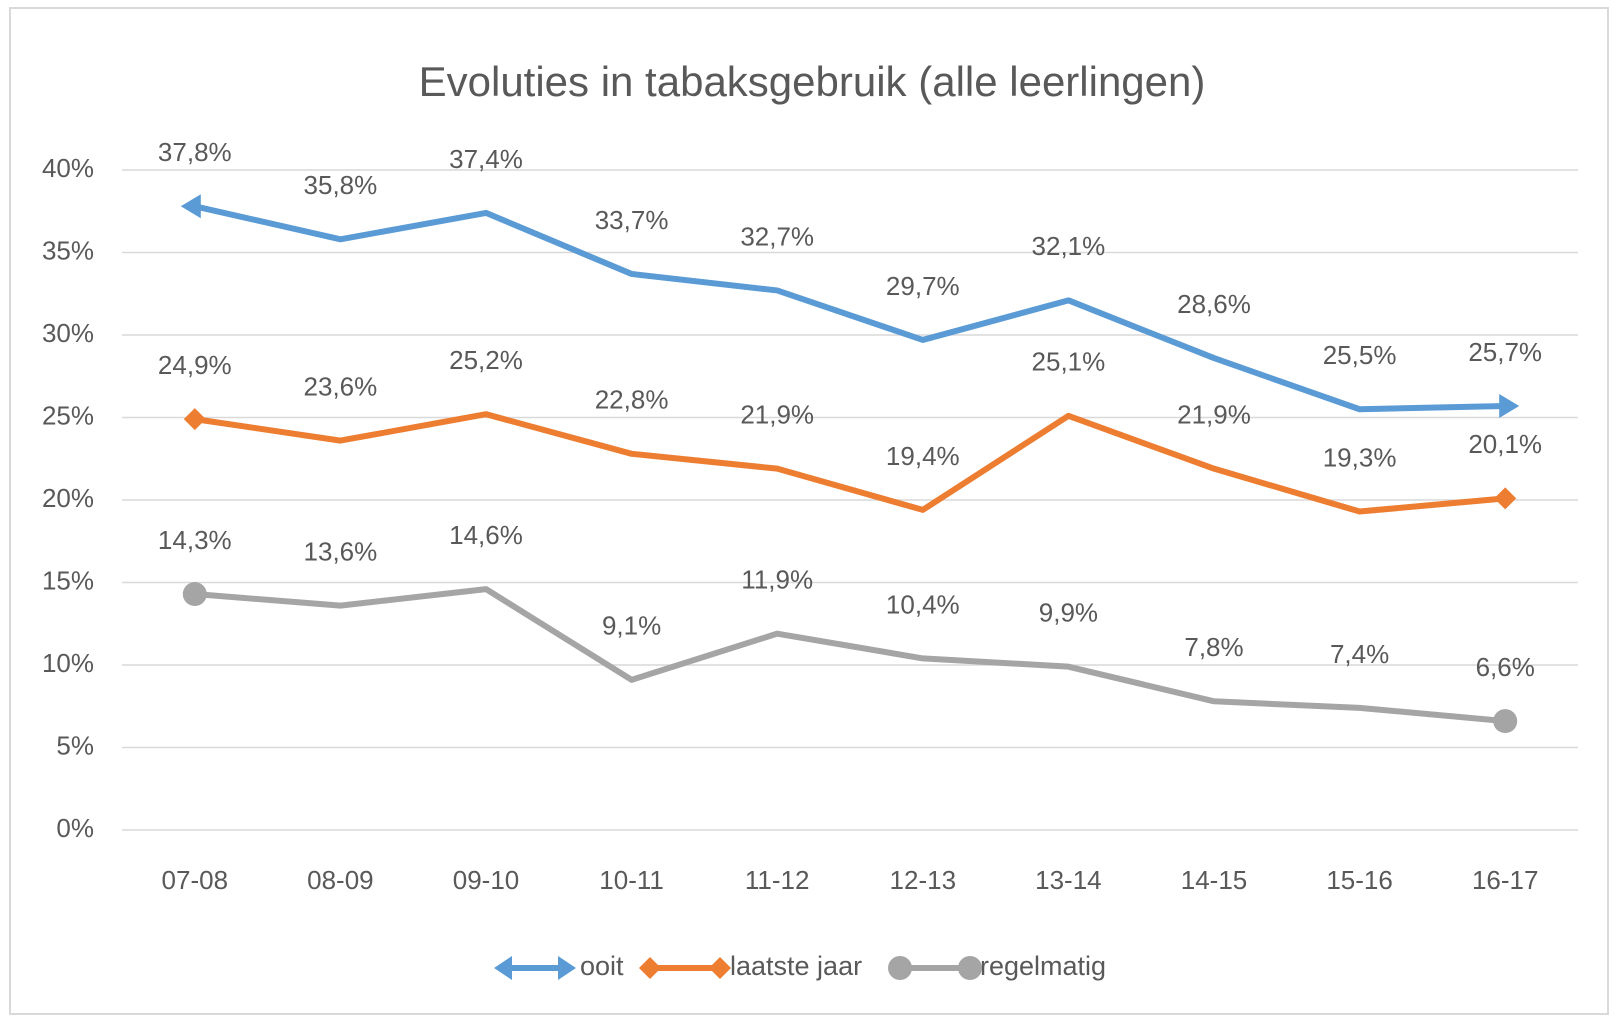 The width and height of the screenshot is (1620, 1024). I want to click on x-tick-label: 16-17, so click(1505, 880).